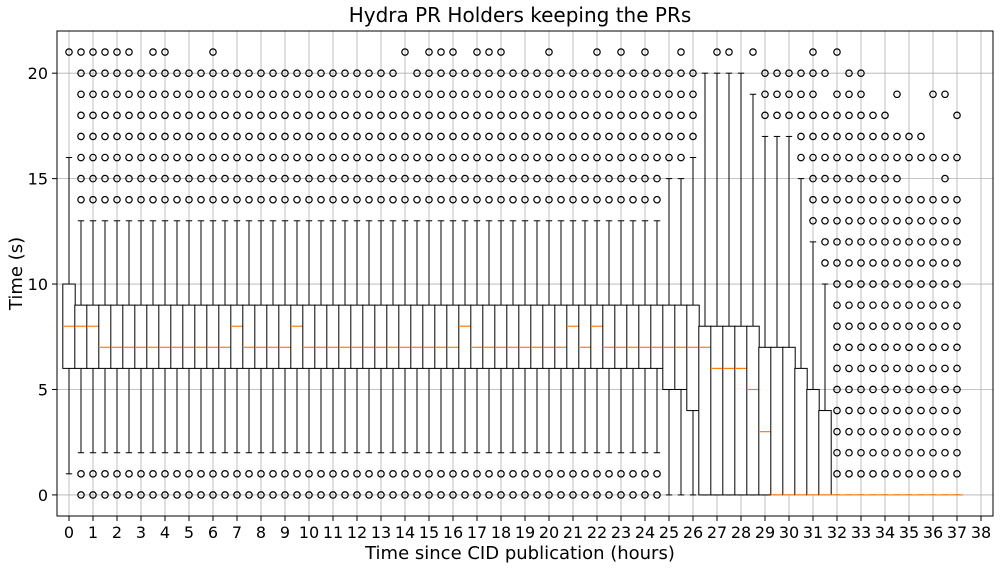 This screenshot has height=568, width=1000. What do you see at coordinates (477, 532) in the screenshot?
I see `x-tick-label: 17` at bounding box center [477, 532].